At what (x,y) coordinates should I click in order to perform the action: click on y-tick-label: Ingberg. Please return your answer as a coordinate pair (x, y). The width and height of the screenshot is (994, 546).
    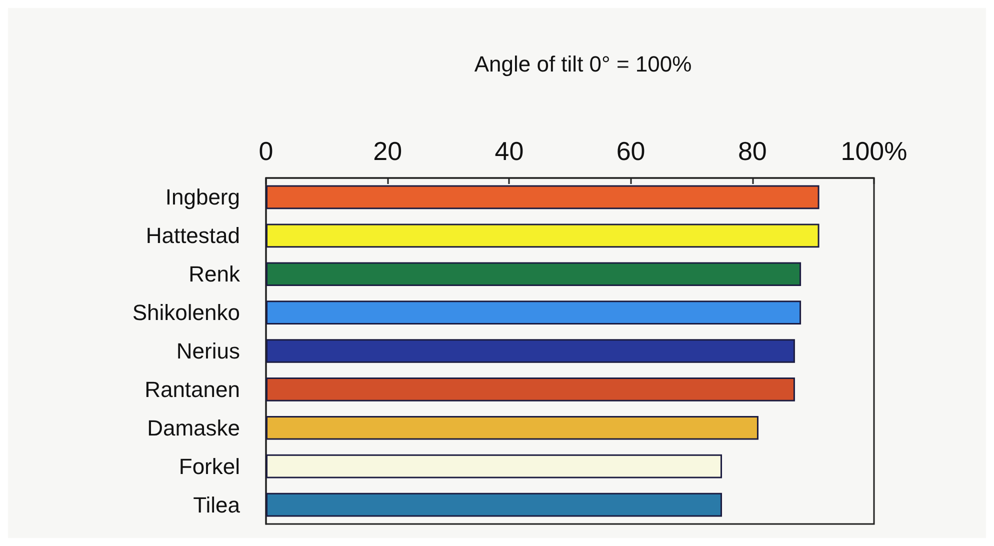
    Looking at the image, I should click on (202, 197).